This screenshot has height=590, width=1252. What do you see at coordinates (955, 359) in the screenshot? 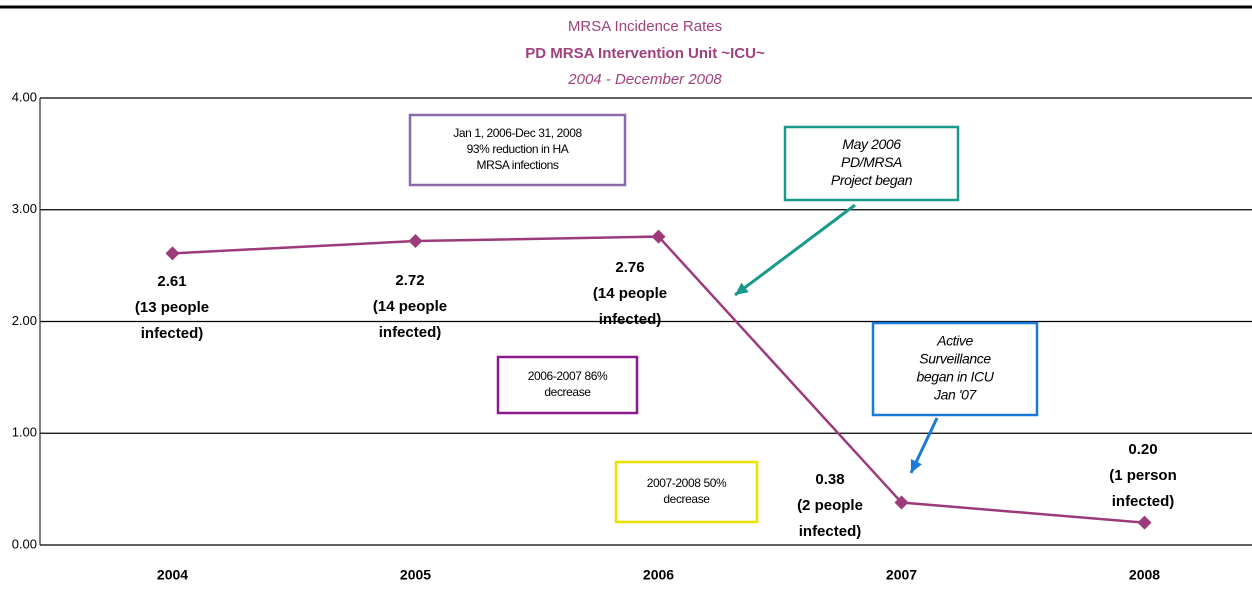
I see `annotation-text: Surveillance` at bounding box center [955, 359].